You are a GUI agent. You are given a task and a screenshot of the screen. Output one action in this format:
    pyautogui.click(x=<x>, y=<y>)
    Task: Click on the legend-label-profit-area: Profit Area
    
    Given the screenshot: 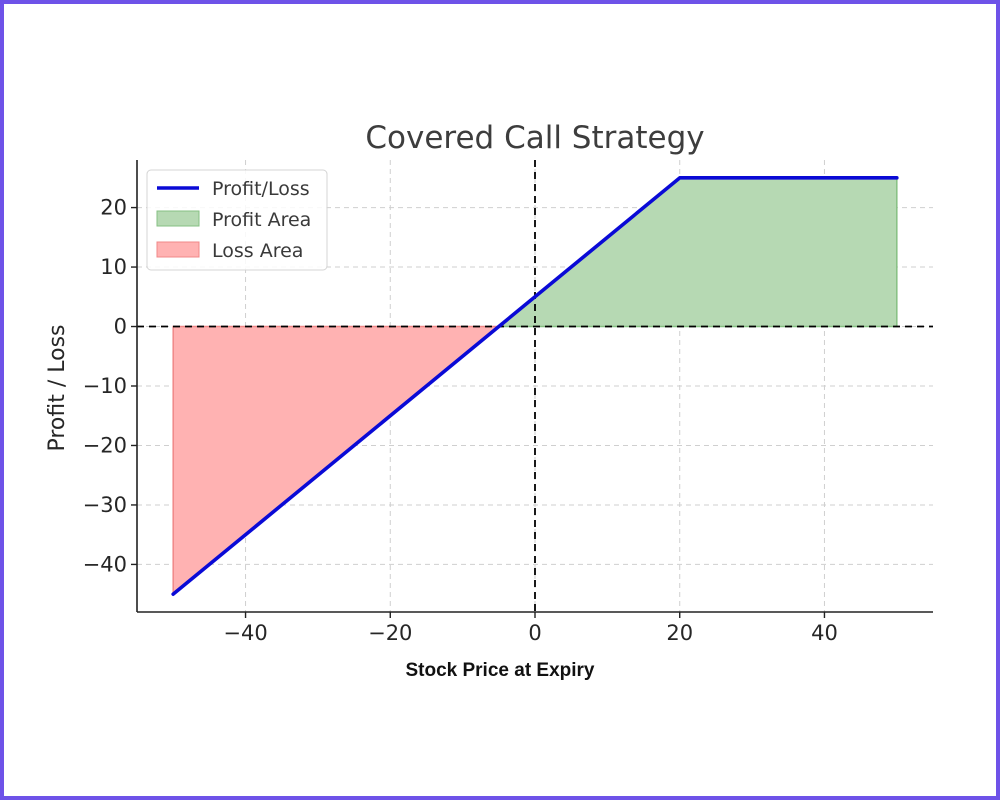 What is the action you would take?
    pyautogui.click(x=261, y=220)
    